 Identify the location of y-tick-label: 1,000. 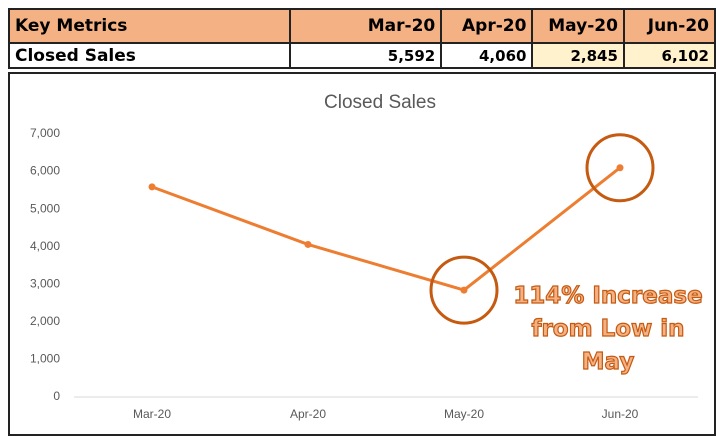
(45, 359).